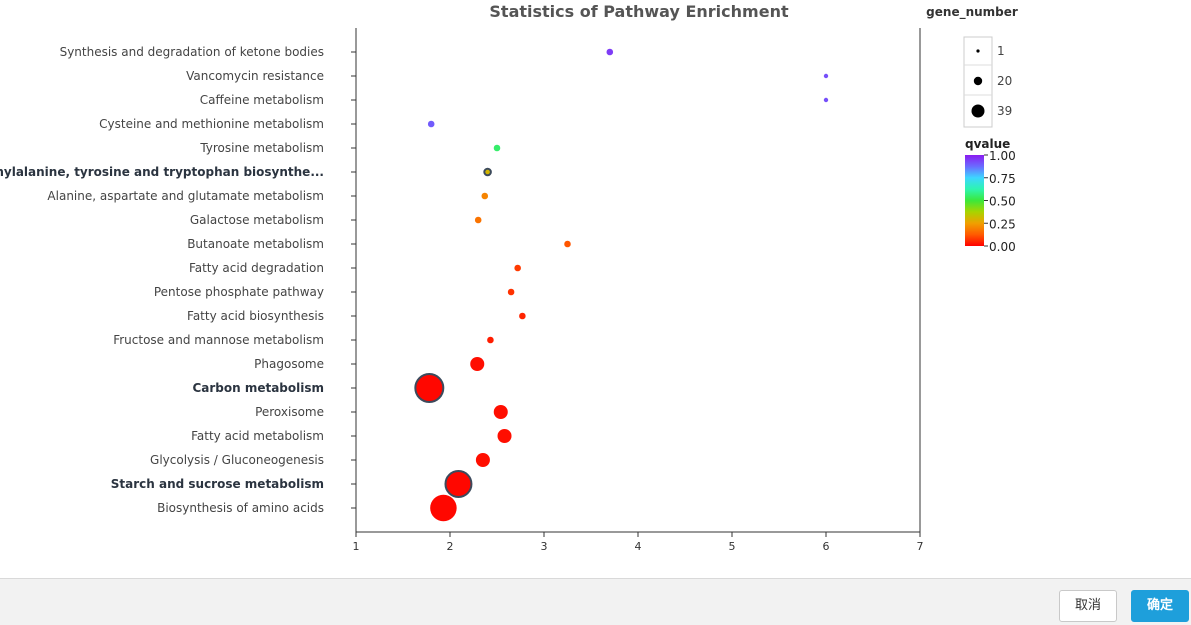 Image resolution: width=1191 pixels, height=625 pixels. Describe the element at coordinates (289, 412) in the screenshot. I see `pathway-label: Peroxisome` at that location.